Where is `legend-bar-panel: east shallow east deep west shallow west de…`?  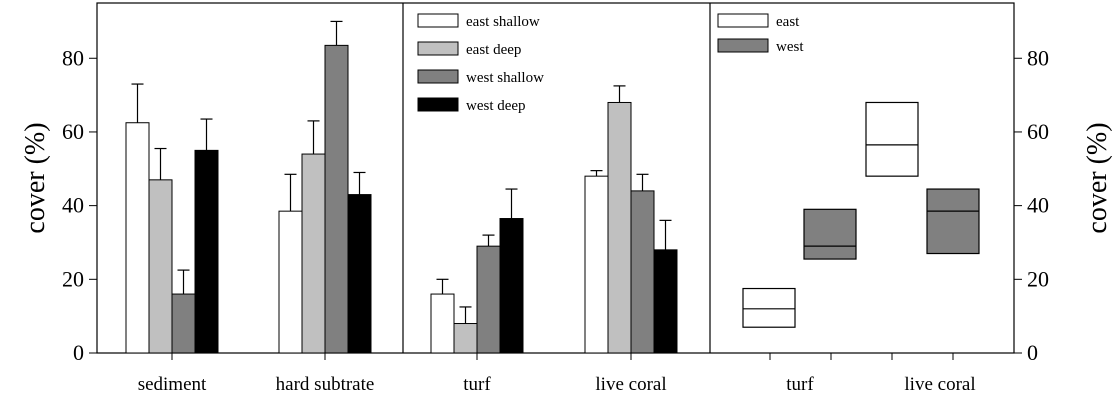 legend-bar-panel: east shallow east deep west shallow west de… is located at coordinates (480, 63).